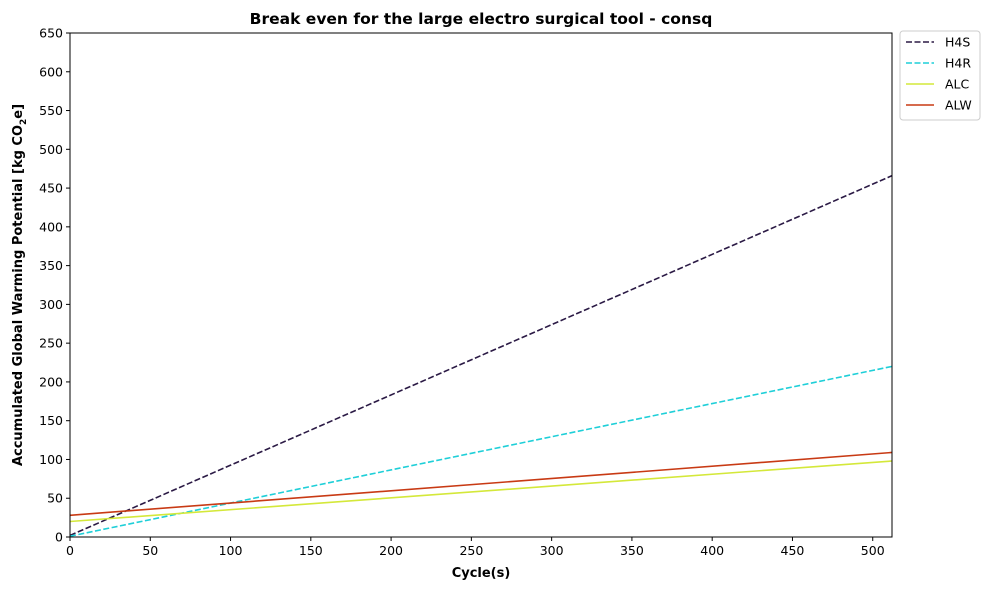  I want to click on y-tick-label: 500, so click(51, 149).